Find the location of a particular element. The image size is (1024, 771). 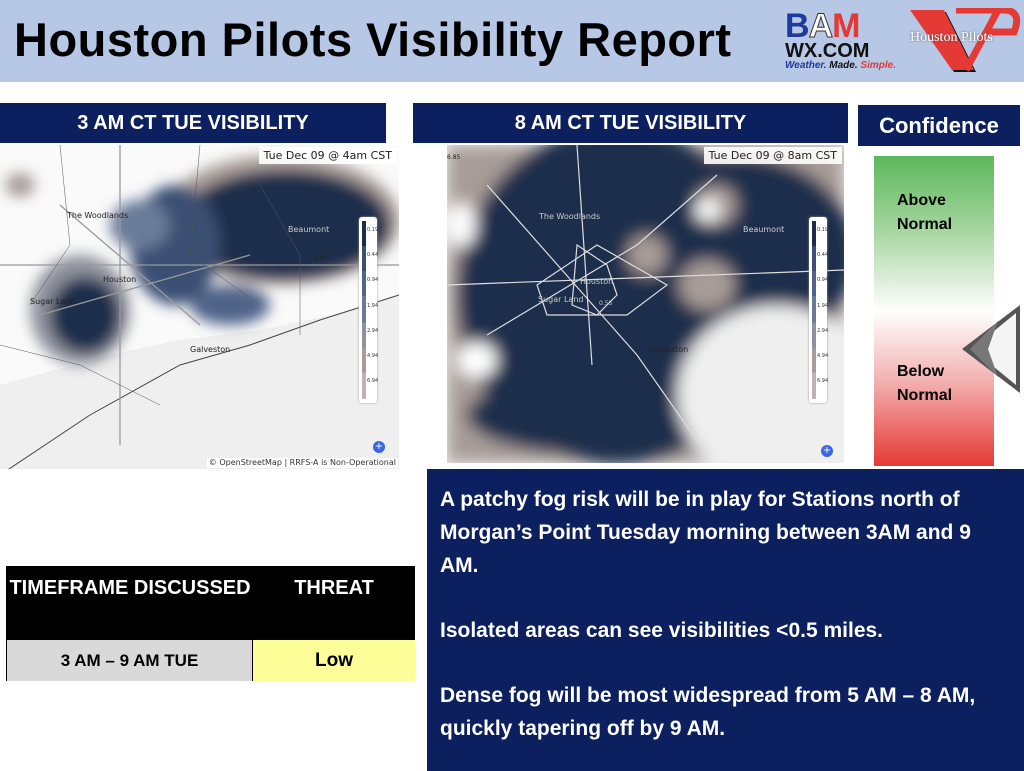

table-header-threat: THREAT is located at coordinates (334, 603).